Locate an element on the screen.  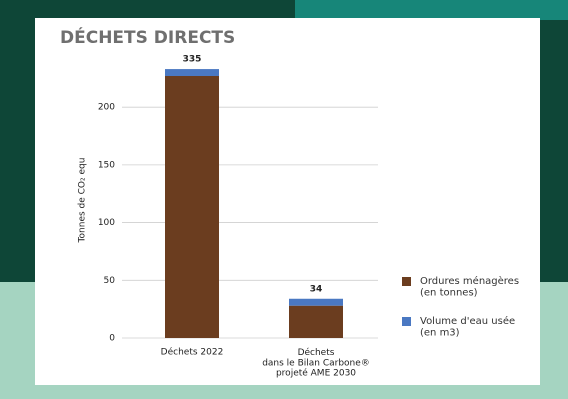
total-label: 34 is located at coordinates (316, 289).